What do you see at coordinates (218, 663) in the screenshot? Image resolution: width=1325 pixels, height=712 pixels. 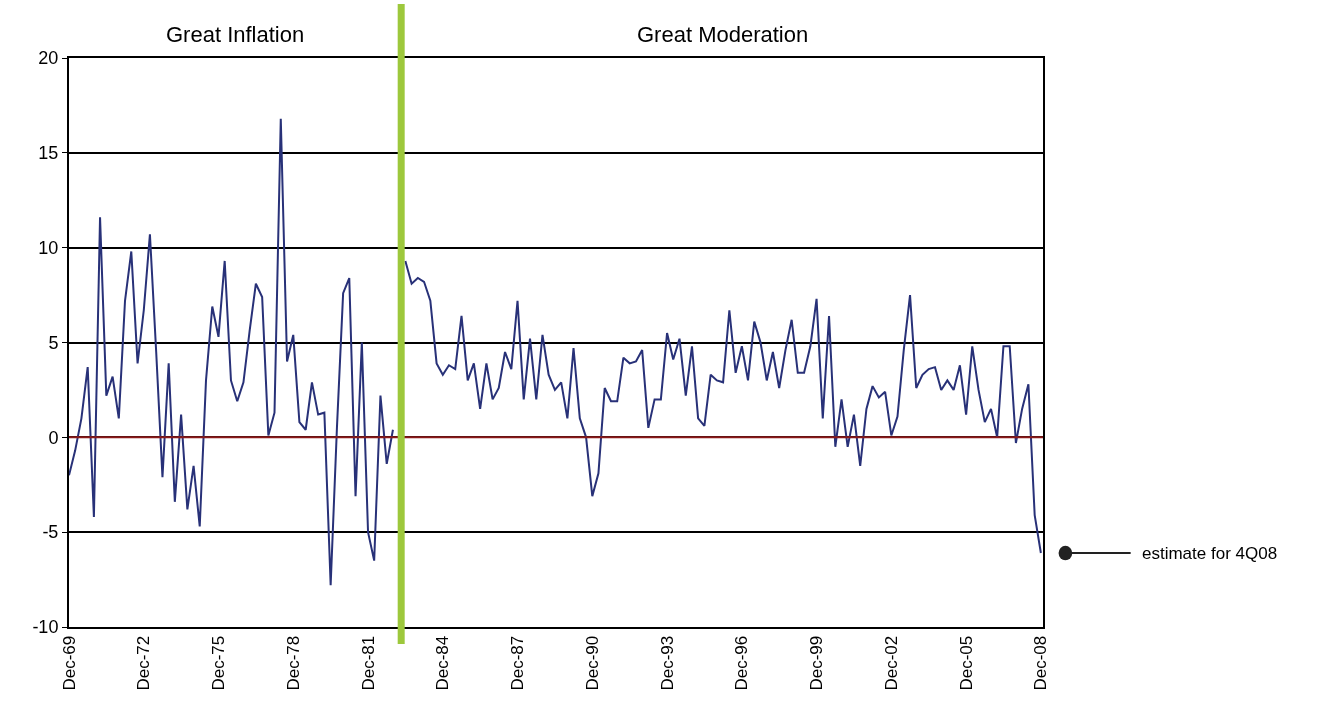 I see `x-tick-label: Dec-75` at bounding box center [218, 663].